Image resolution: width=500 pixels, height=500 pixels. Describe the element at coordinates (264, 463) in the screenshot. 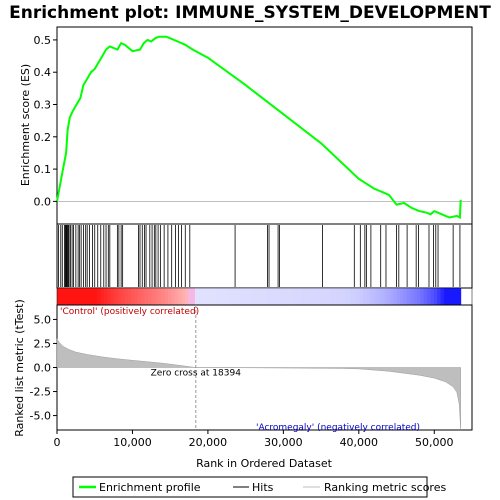

I see `x-axis-label: Rank in Ordered Dataset` at that location.